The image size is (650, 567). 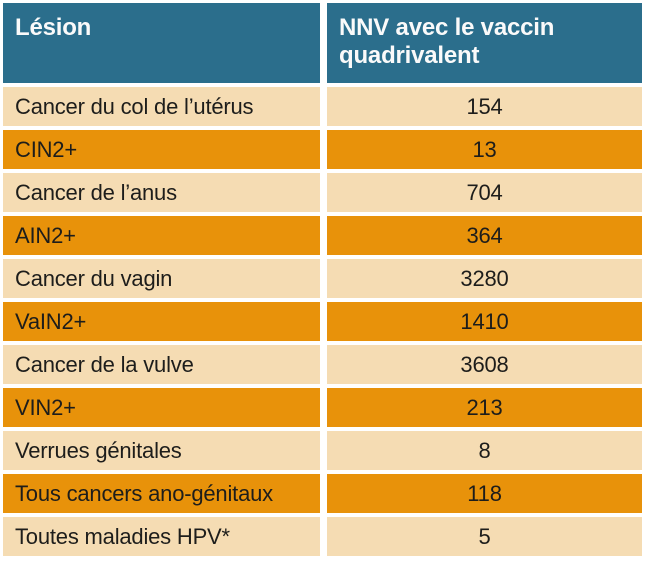 I want to click on table-row: VIN2+ 213, so click(x=322, y=407).